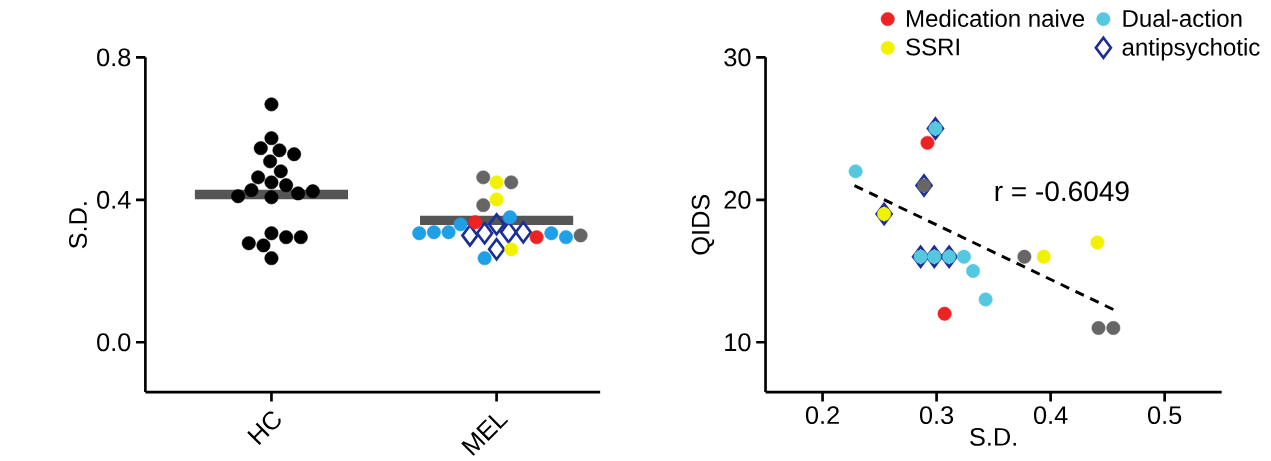 This screenshot has width=1271, height=461. What do you see at coordinates (264, 428) in the screenshot?
I see `x-tick-label: HC` at bounding box center [264, 428].